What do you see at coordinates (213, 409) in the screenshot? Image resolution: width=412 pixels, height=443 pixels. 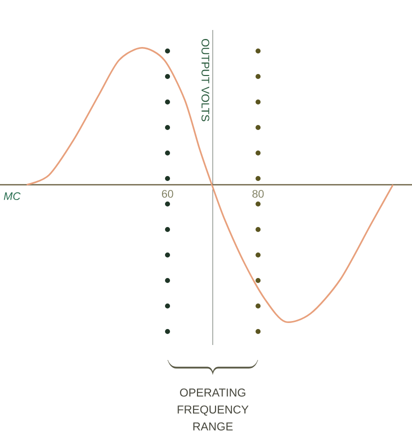 I see `text: OPERATING FREQUENCY RANGE` at bounding box center [213, 409].